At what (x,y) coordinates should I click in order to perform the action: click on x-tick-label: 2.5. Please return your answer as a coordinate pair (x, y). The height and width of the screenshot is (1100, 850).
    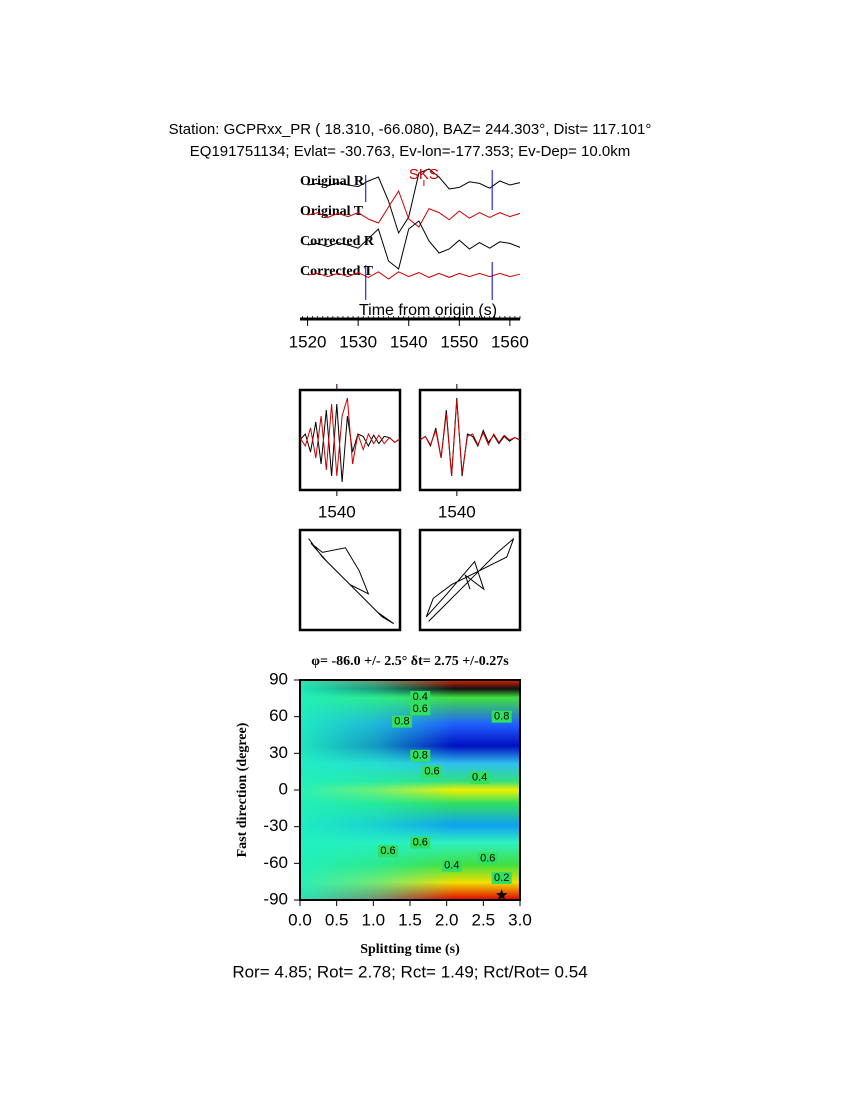
    Looking at the image, I should click on (484, 919).